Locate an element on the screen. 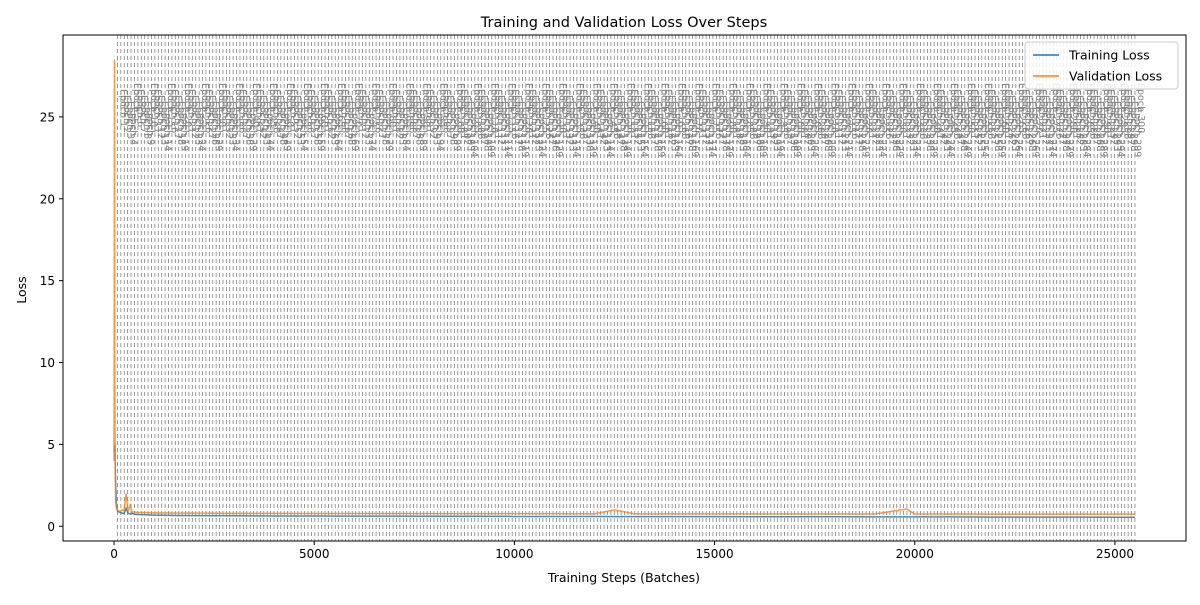 Image resolution: width=1200 pixels, height=605 pixels. epoch-marker-label: Epoch 206 is located at coordinates (820, 114).